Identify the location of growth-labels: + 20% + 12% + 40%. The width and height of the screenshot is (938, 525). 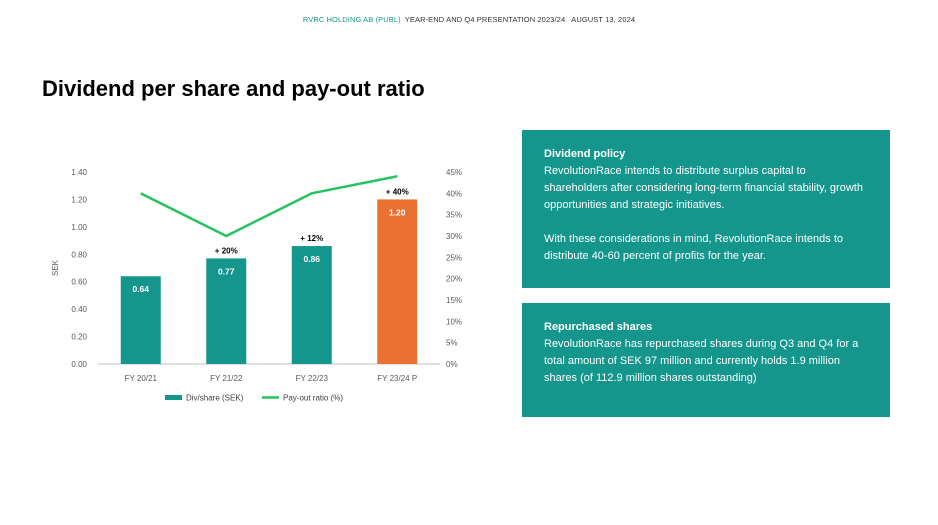
(312, 221).